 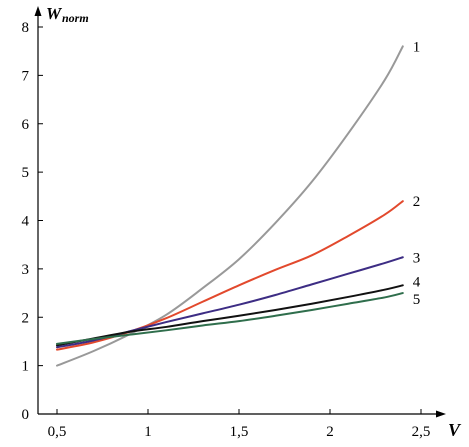 I want to click on x-axis-title: V, so click(x=455, y=430).